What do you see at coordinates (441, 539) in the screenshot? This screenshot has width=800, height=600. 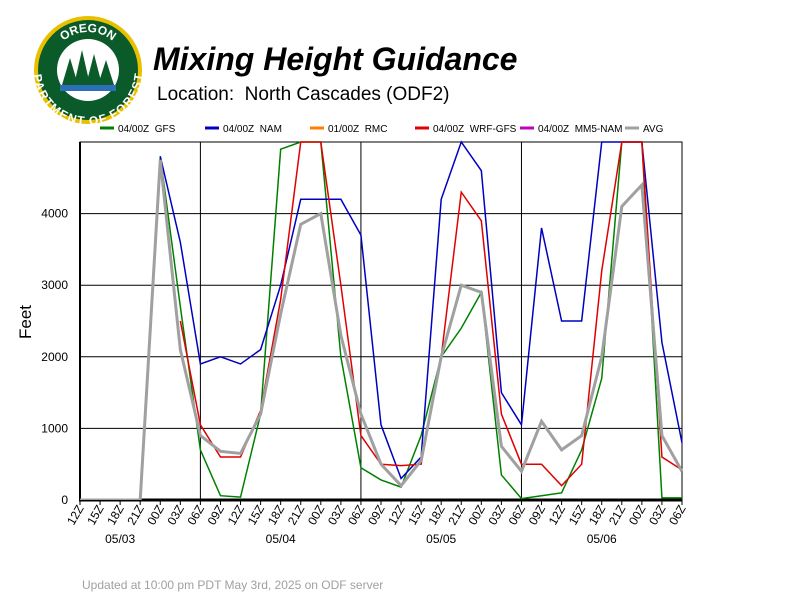 I see `date-label: 05/05` at bounding box center [441, 539].